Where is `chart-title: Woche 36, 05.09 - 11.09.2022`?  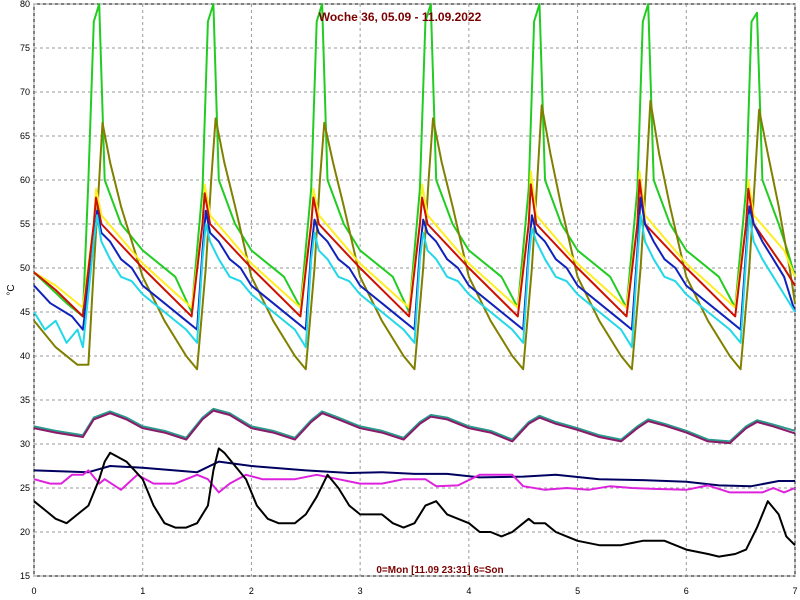 chart-title: Woche 36, 05.09 - 11.09.2022 is located at coordinates (400, 17).